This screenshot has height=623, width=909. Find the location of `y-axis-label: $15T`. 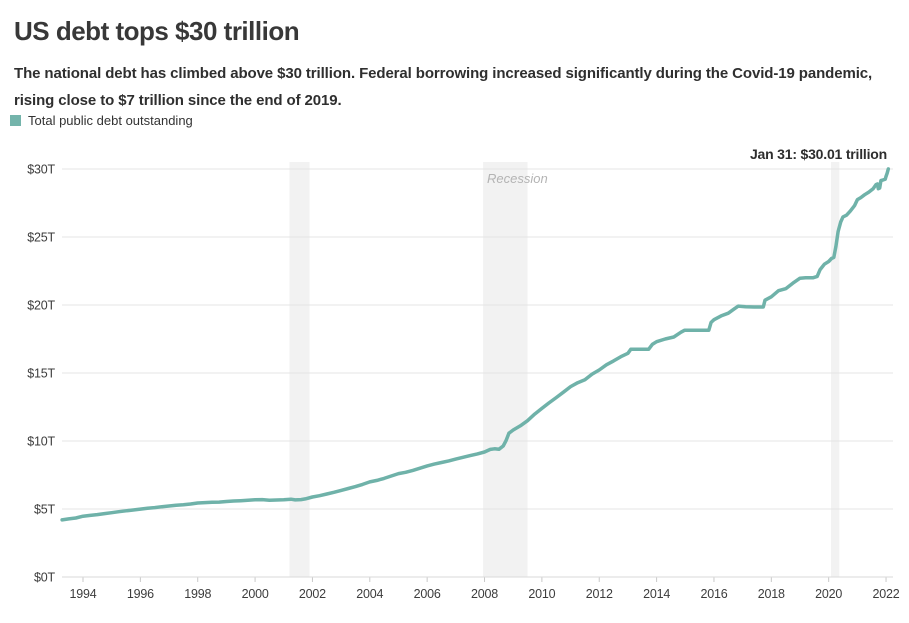

y-axis-label: $15T is located at coordinates (41, 374).